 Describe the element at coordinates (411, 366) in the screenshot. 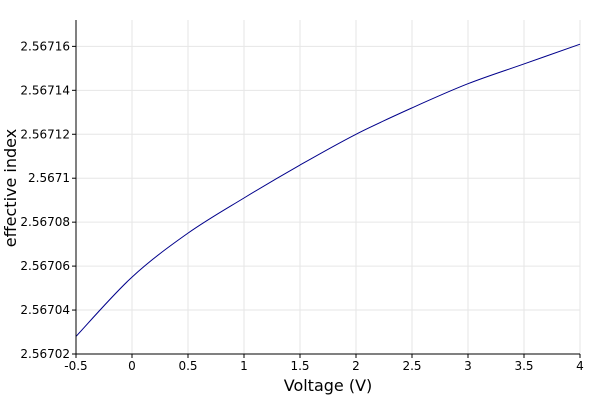

I see `x-tick-label: 2.5` at that location.